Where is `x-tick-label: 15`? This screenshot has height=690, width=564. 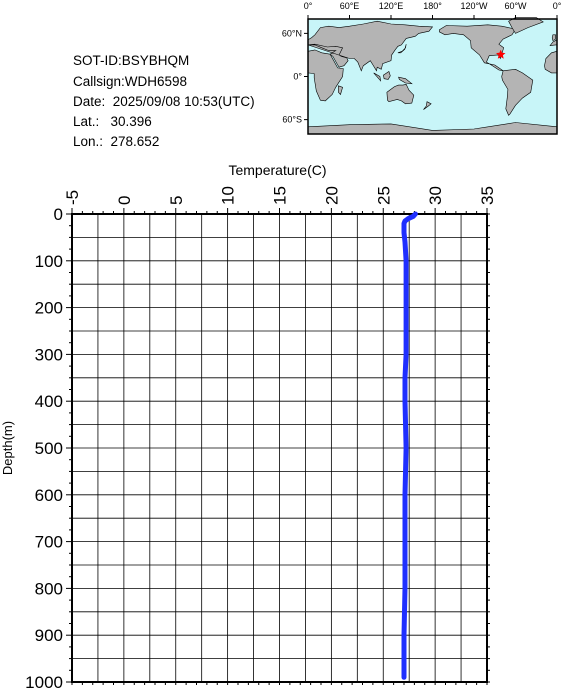
x-tick-label: 15 is located at coordinates (280, 195).